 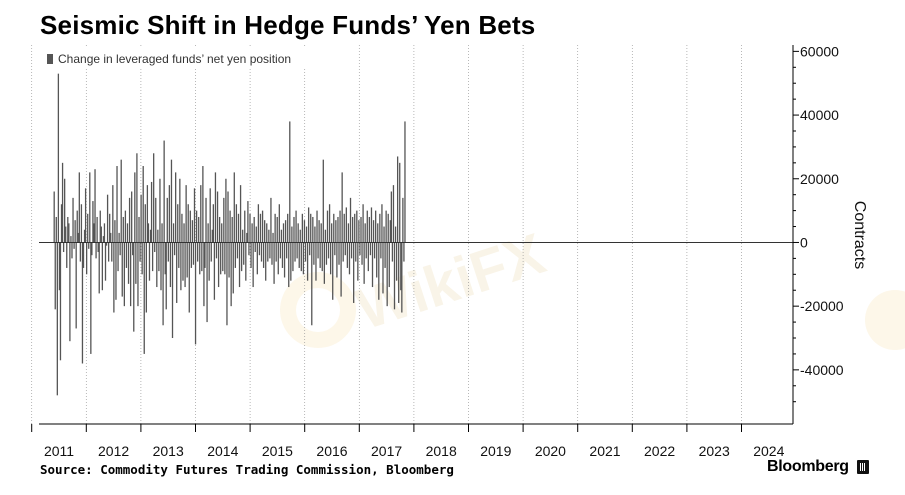 I want to click on x-tick-label: 2018, so click(x=441, y=451).